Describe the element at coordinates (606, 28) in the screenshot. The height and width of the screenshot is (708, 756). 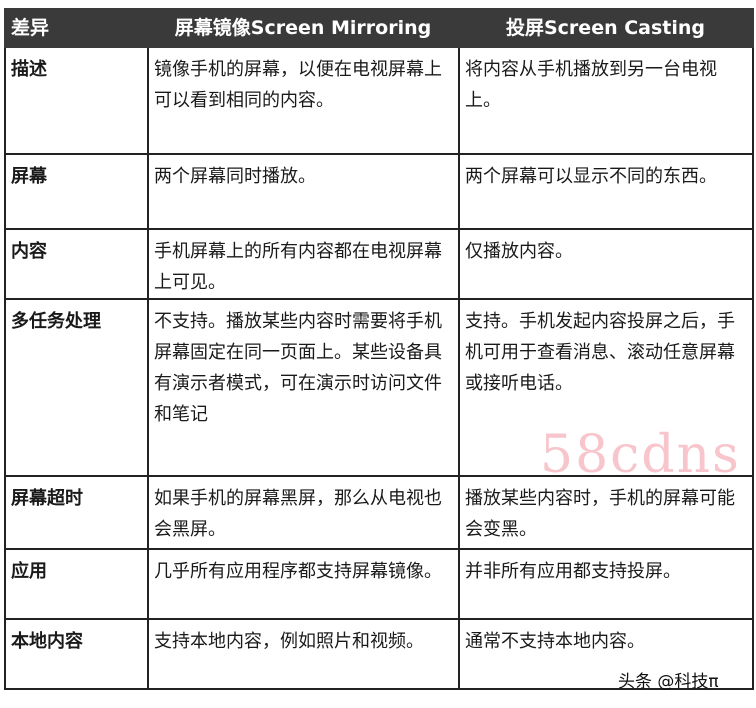
I see `header-casting: 投屏Screen Casting` at that location.